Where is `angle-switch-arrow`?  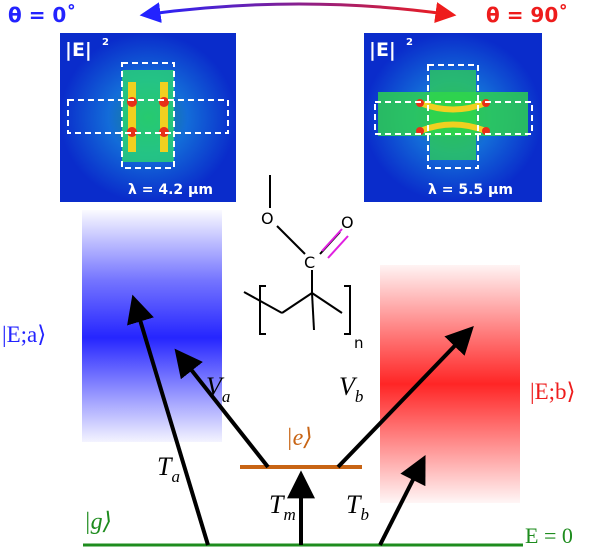
angle-switch-arrow is located at coordinates (298, 13).